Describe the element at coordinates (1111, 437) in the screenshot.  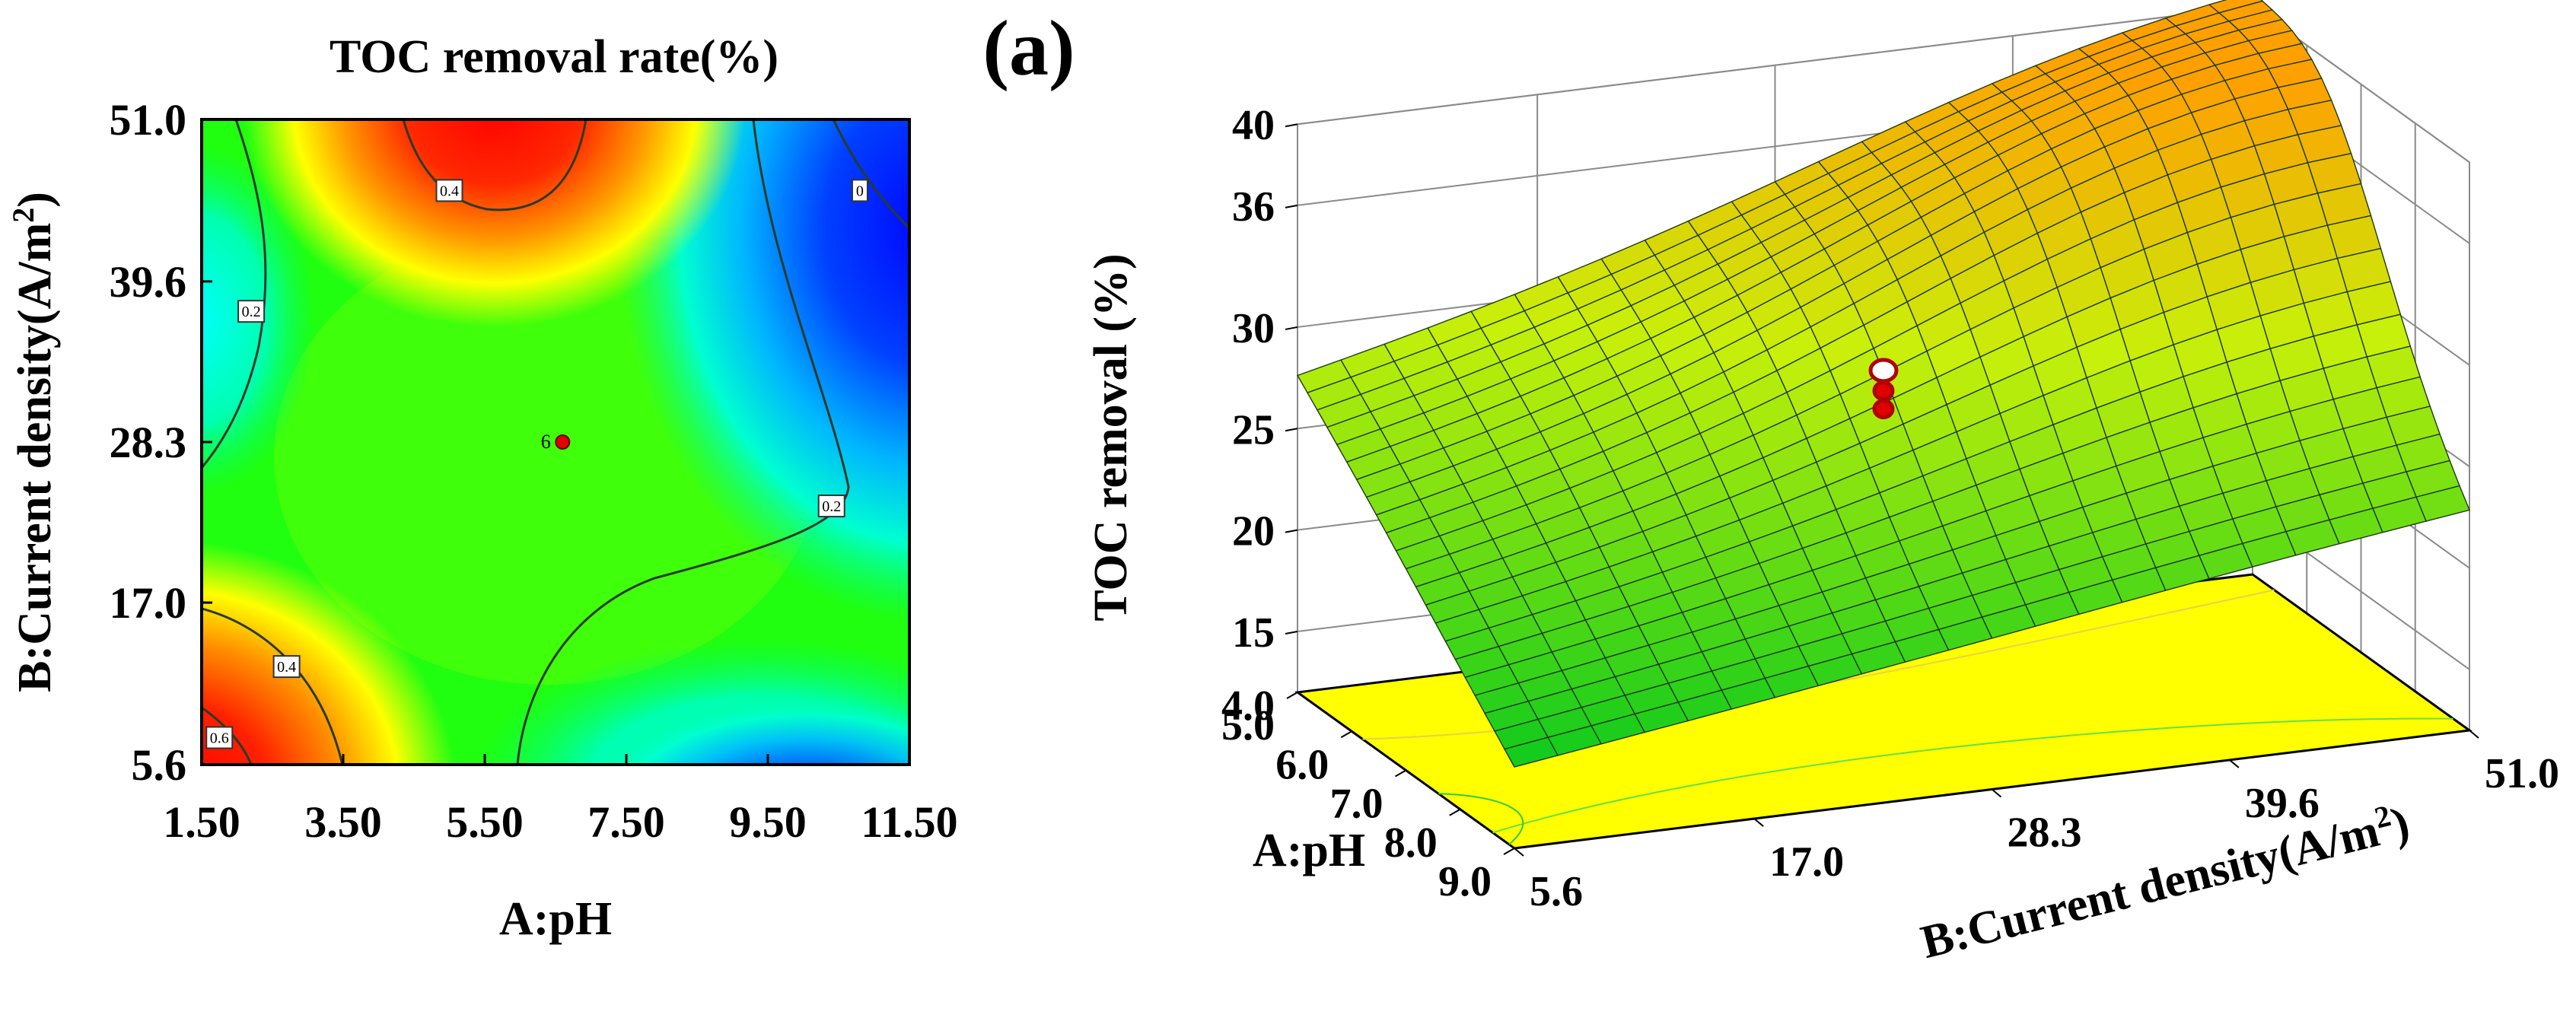
I see `surface-z-axis-label: TOC removal (%)` at that location.